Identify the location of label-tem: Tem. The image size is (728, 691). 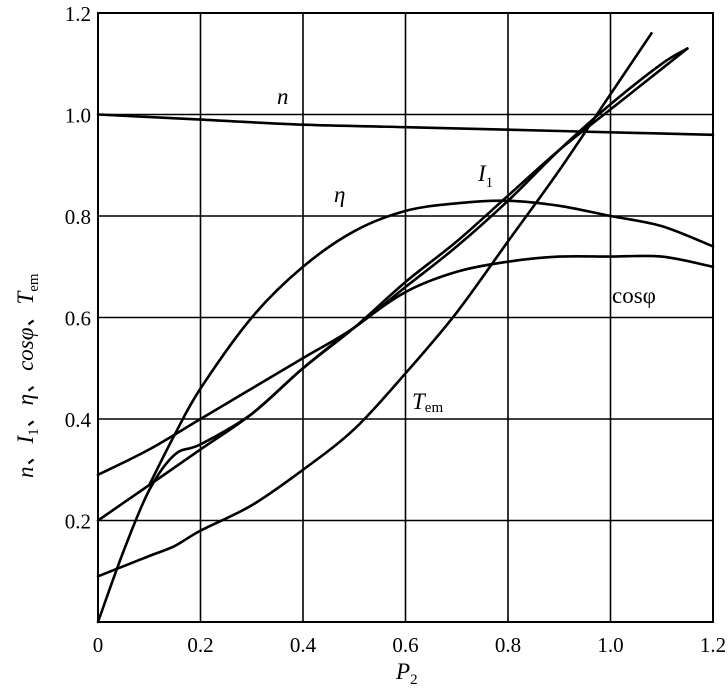
(427, 402).